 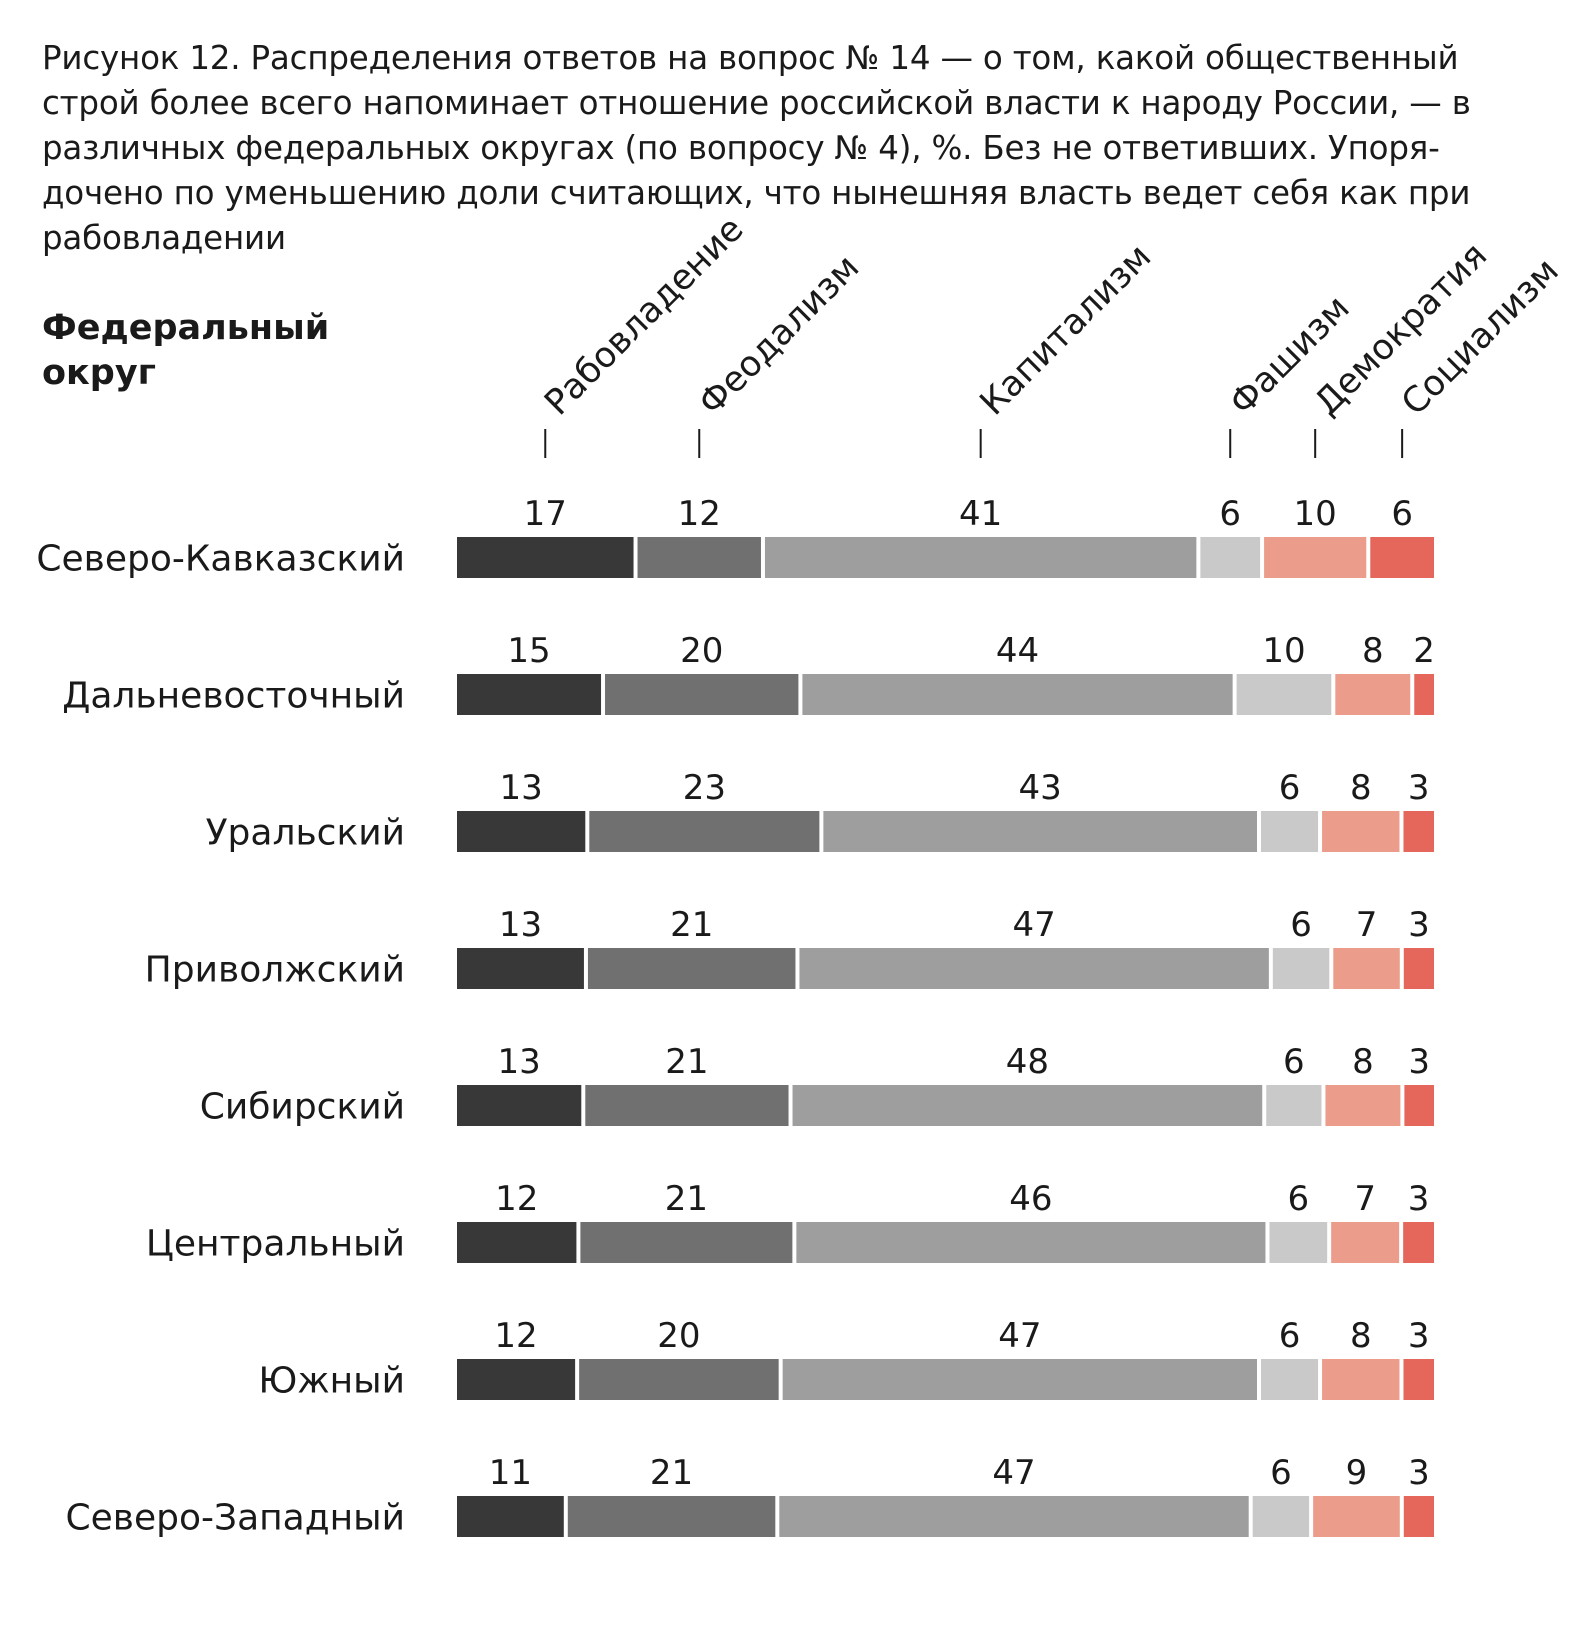 I want to click on value-label-социализм-северо-кавказский: 6, so click(x=1402, y=514).